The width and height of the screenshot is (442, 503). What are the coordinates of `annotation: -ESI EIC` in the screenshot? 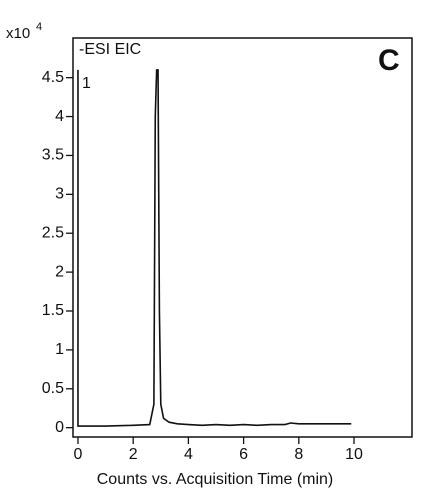 It's located at (110, 49).